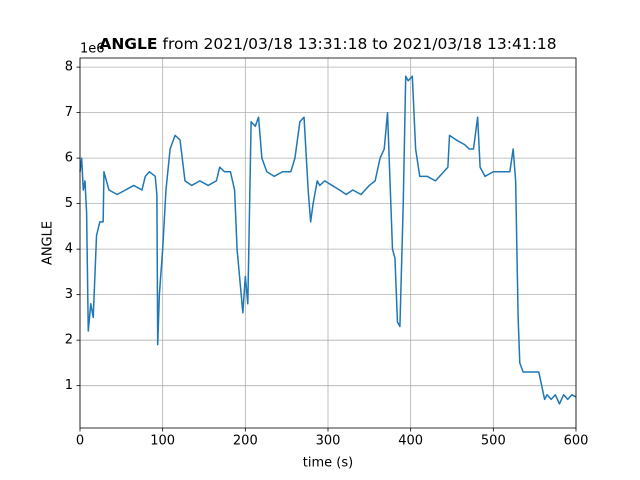 The image size is (640, 480). What do you see at coordinates (69, 294) in the screenshot?
I see `y-tick-label: 3` at bounding box center [69, 294].